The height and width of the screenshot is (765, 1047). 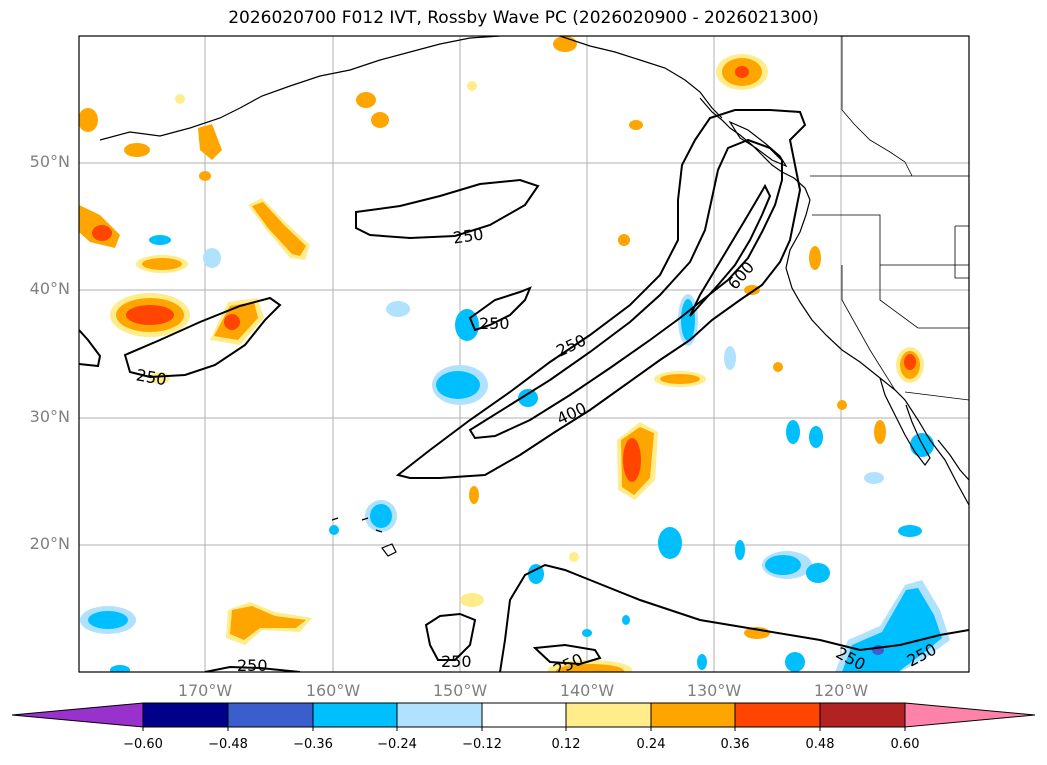 I want to click on colorbar-tick-label: −0.24, so click(x=397, y=744).